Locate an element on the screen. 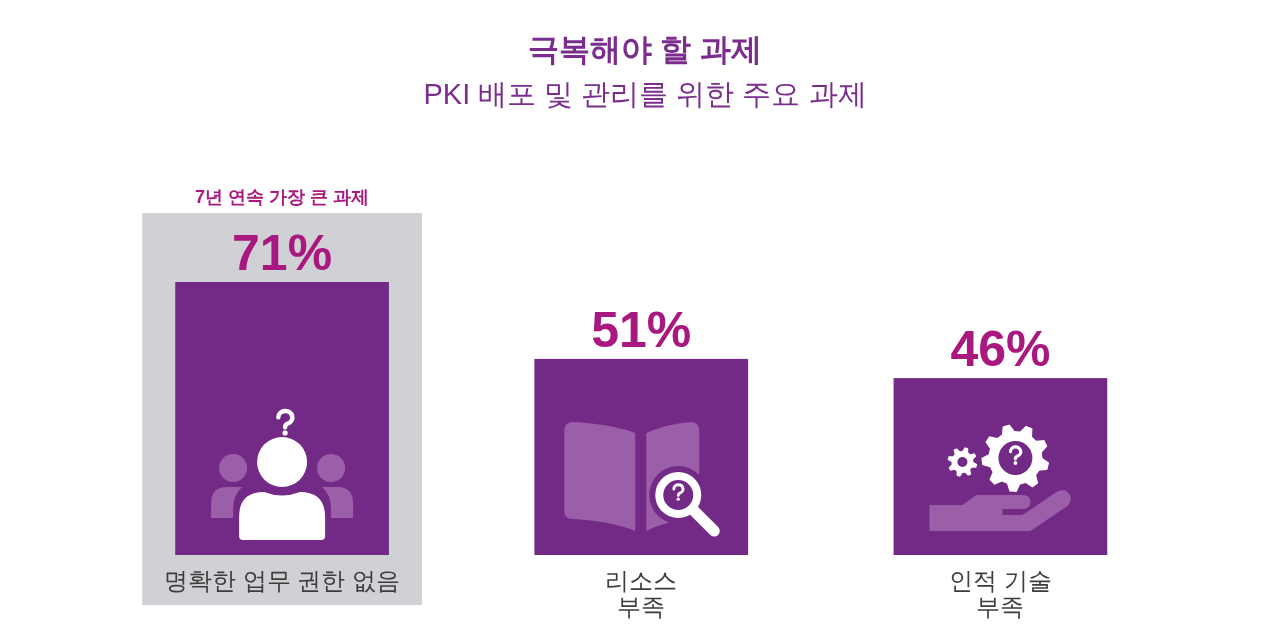 This screenshot has height=640, width=1280. data-label: 51% is located at coordinates (641, 329).